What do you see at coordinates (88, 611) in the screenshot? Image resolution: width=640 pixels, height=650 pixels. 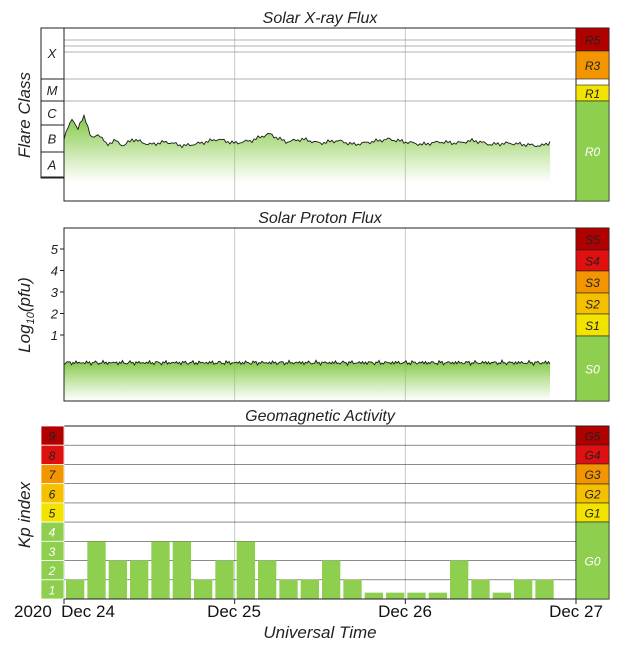 I see `x-day-label-0: Dec 24` at bounding box center [88, 611].